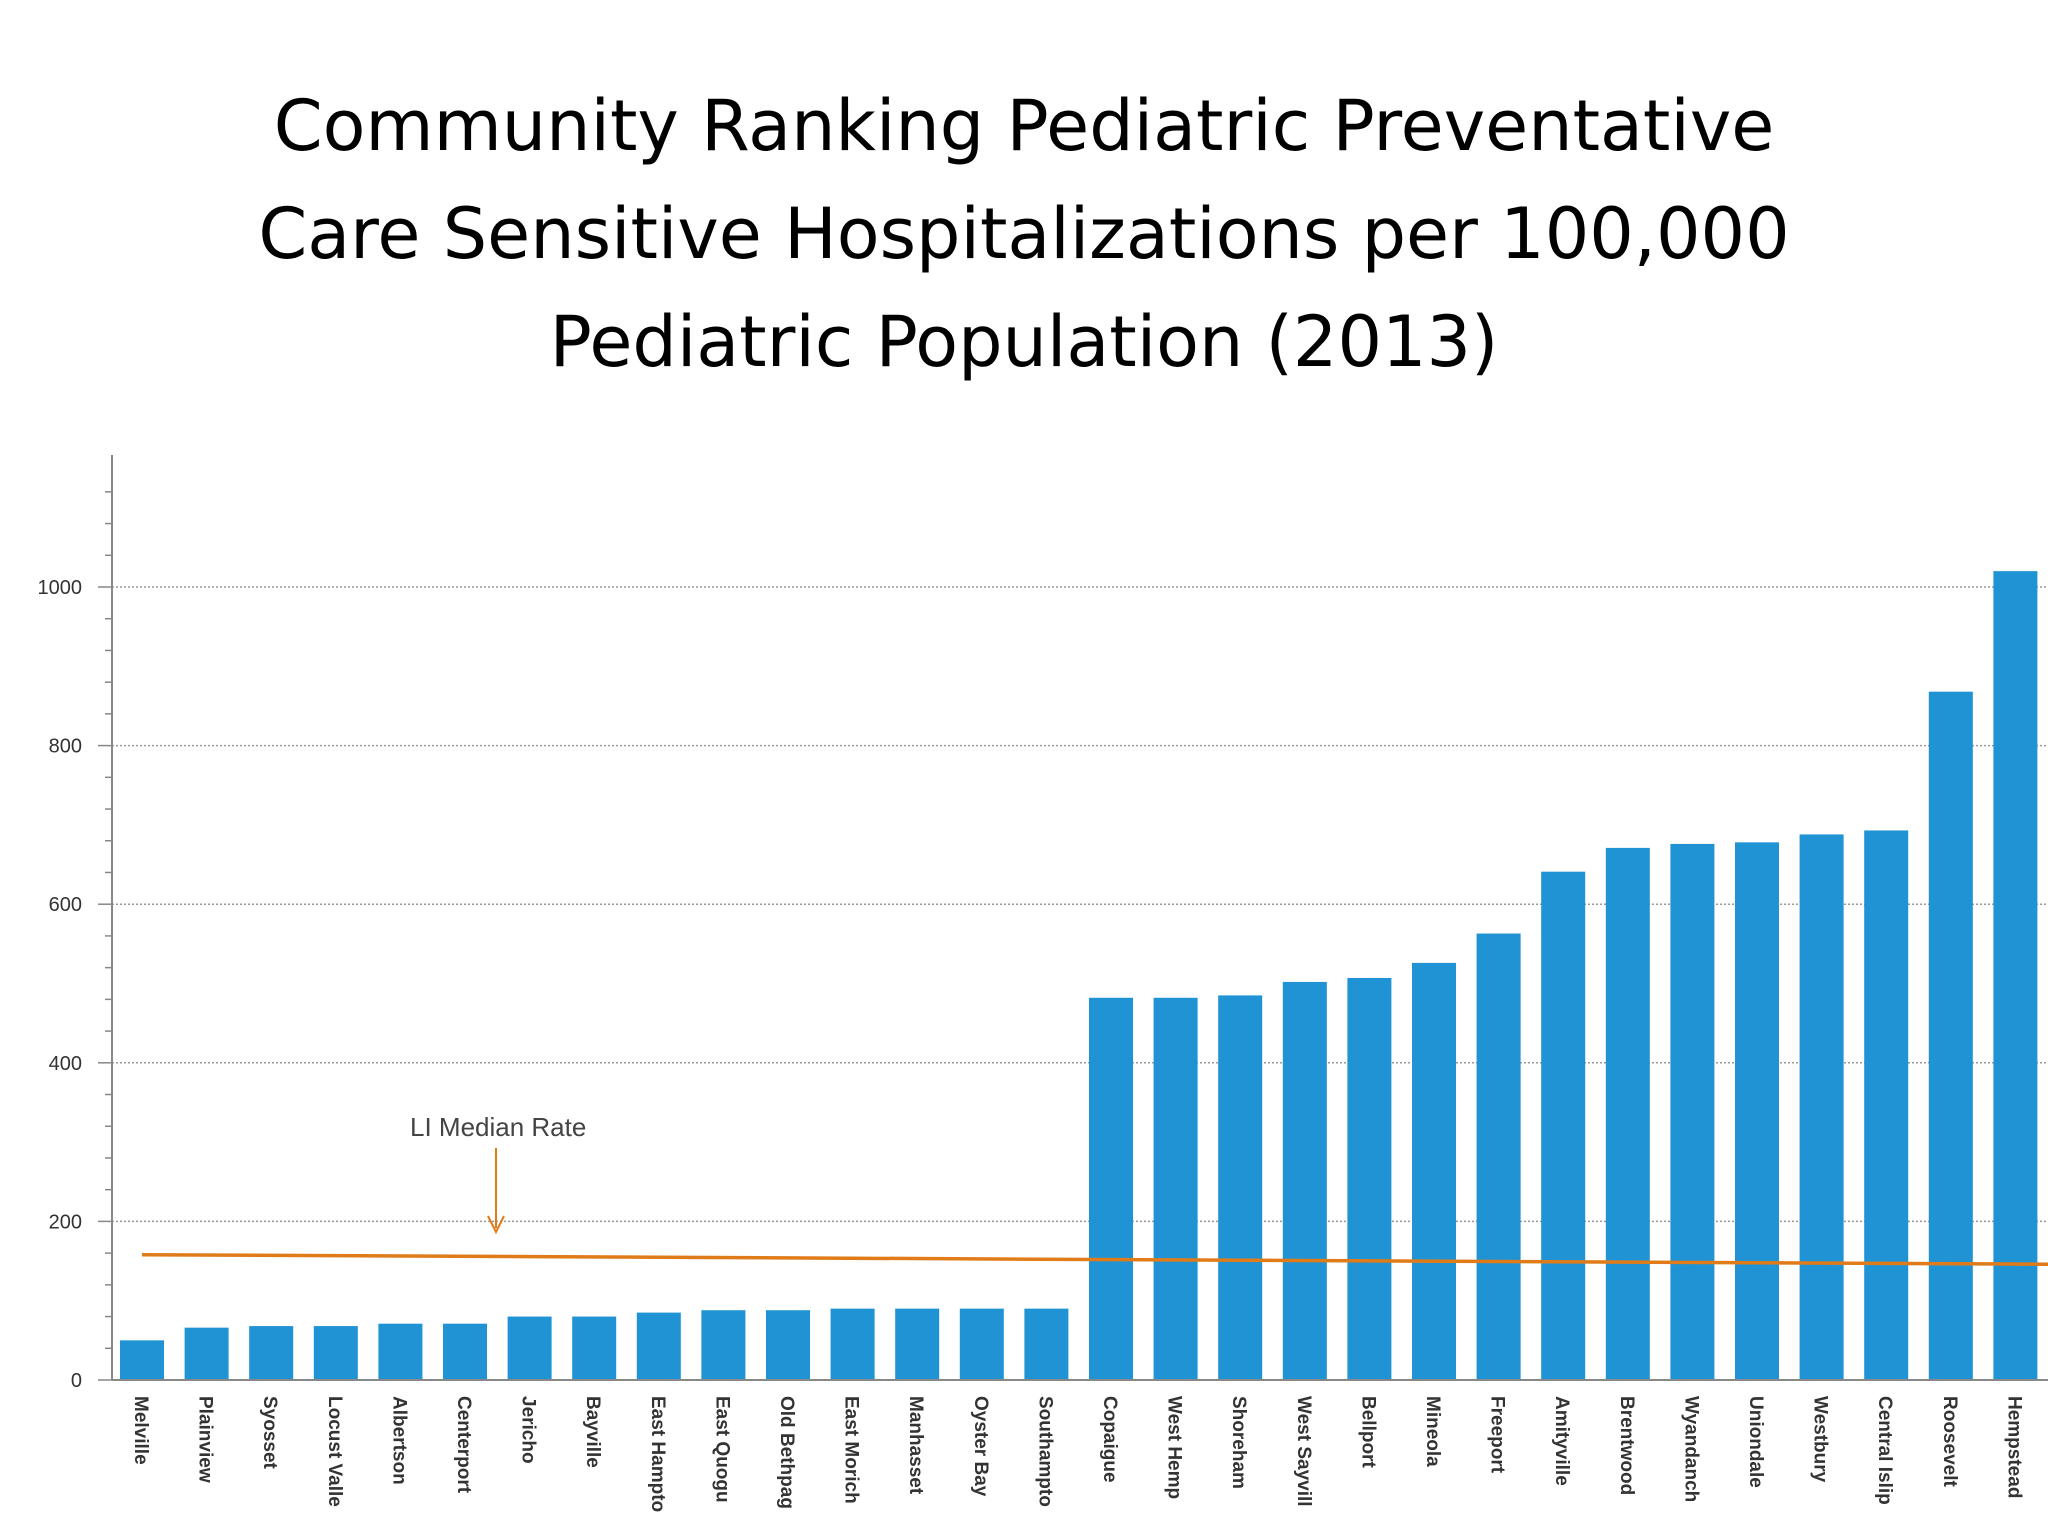 The width and height of the screenshot is (2048, 1536). I want to click on bar-mineola, so click(1434, 1171).